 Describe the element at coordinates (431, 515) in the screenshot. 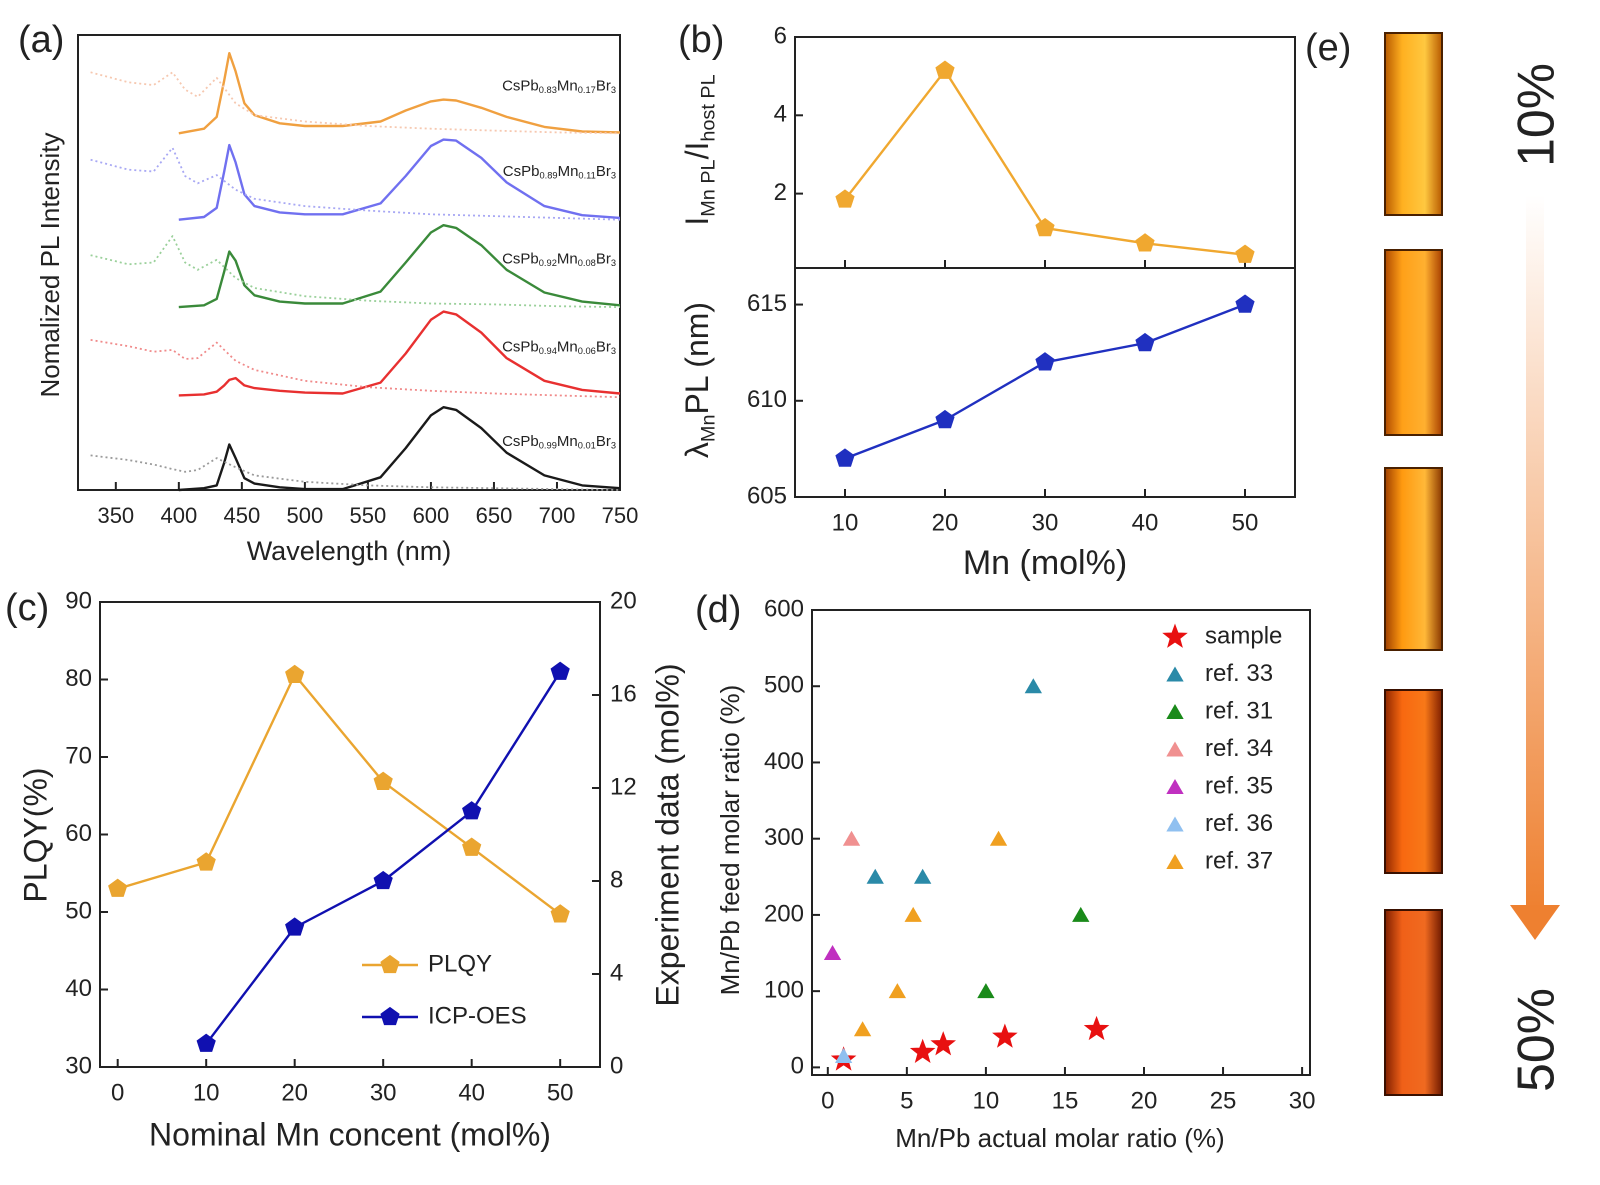

I see `x-tick-label: 600` at that location.